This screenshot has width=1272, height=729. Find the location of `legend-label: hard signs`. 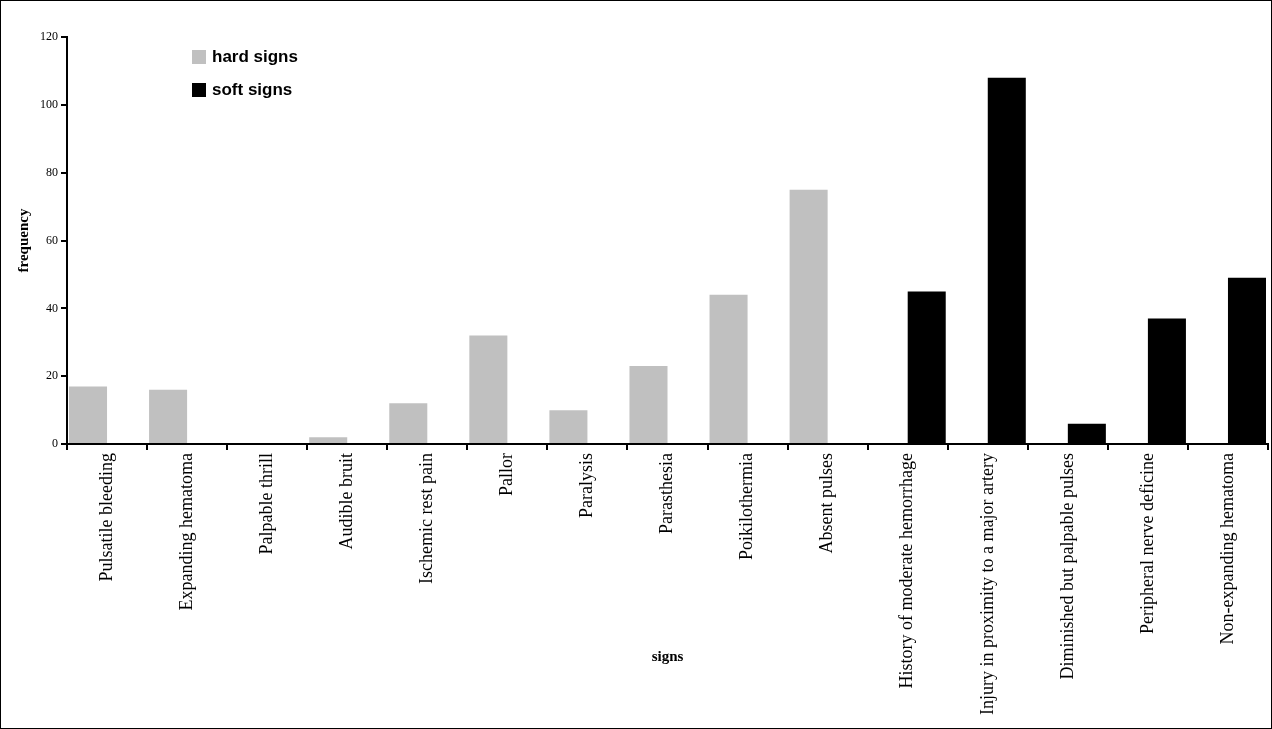

legend-label: hard signs is located at coordinates (255, 56).